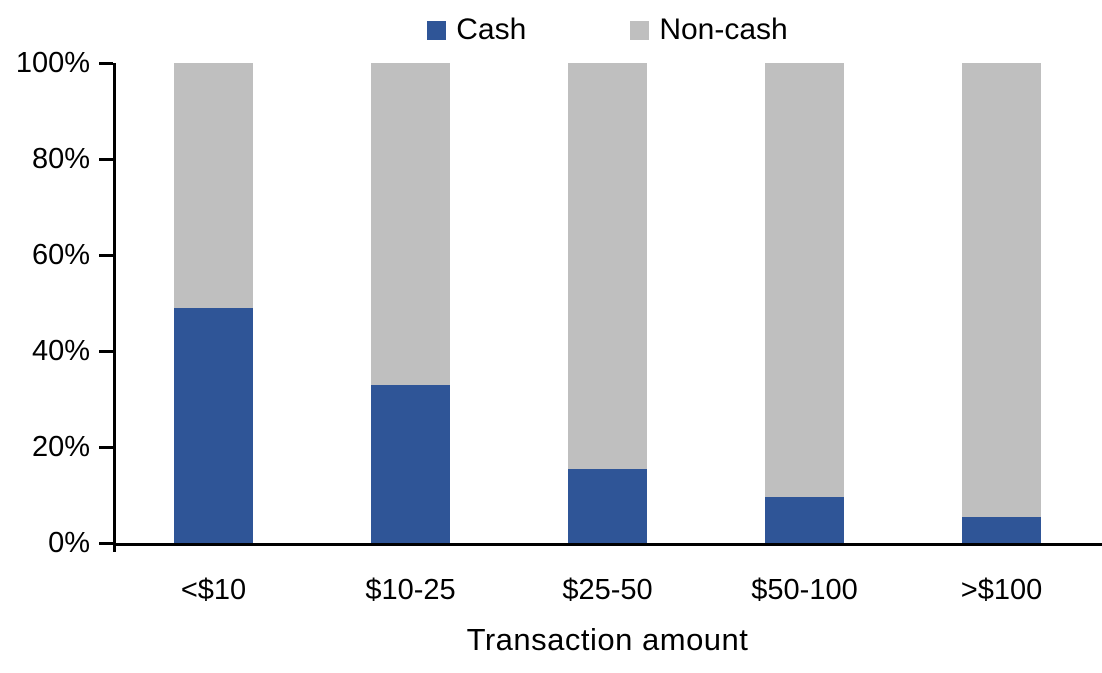 Image resolution: width=1102 pixels, height=673 pixels. I want to click on legend-label-cash: Cash, so click(491, 29).